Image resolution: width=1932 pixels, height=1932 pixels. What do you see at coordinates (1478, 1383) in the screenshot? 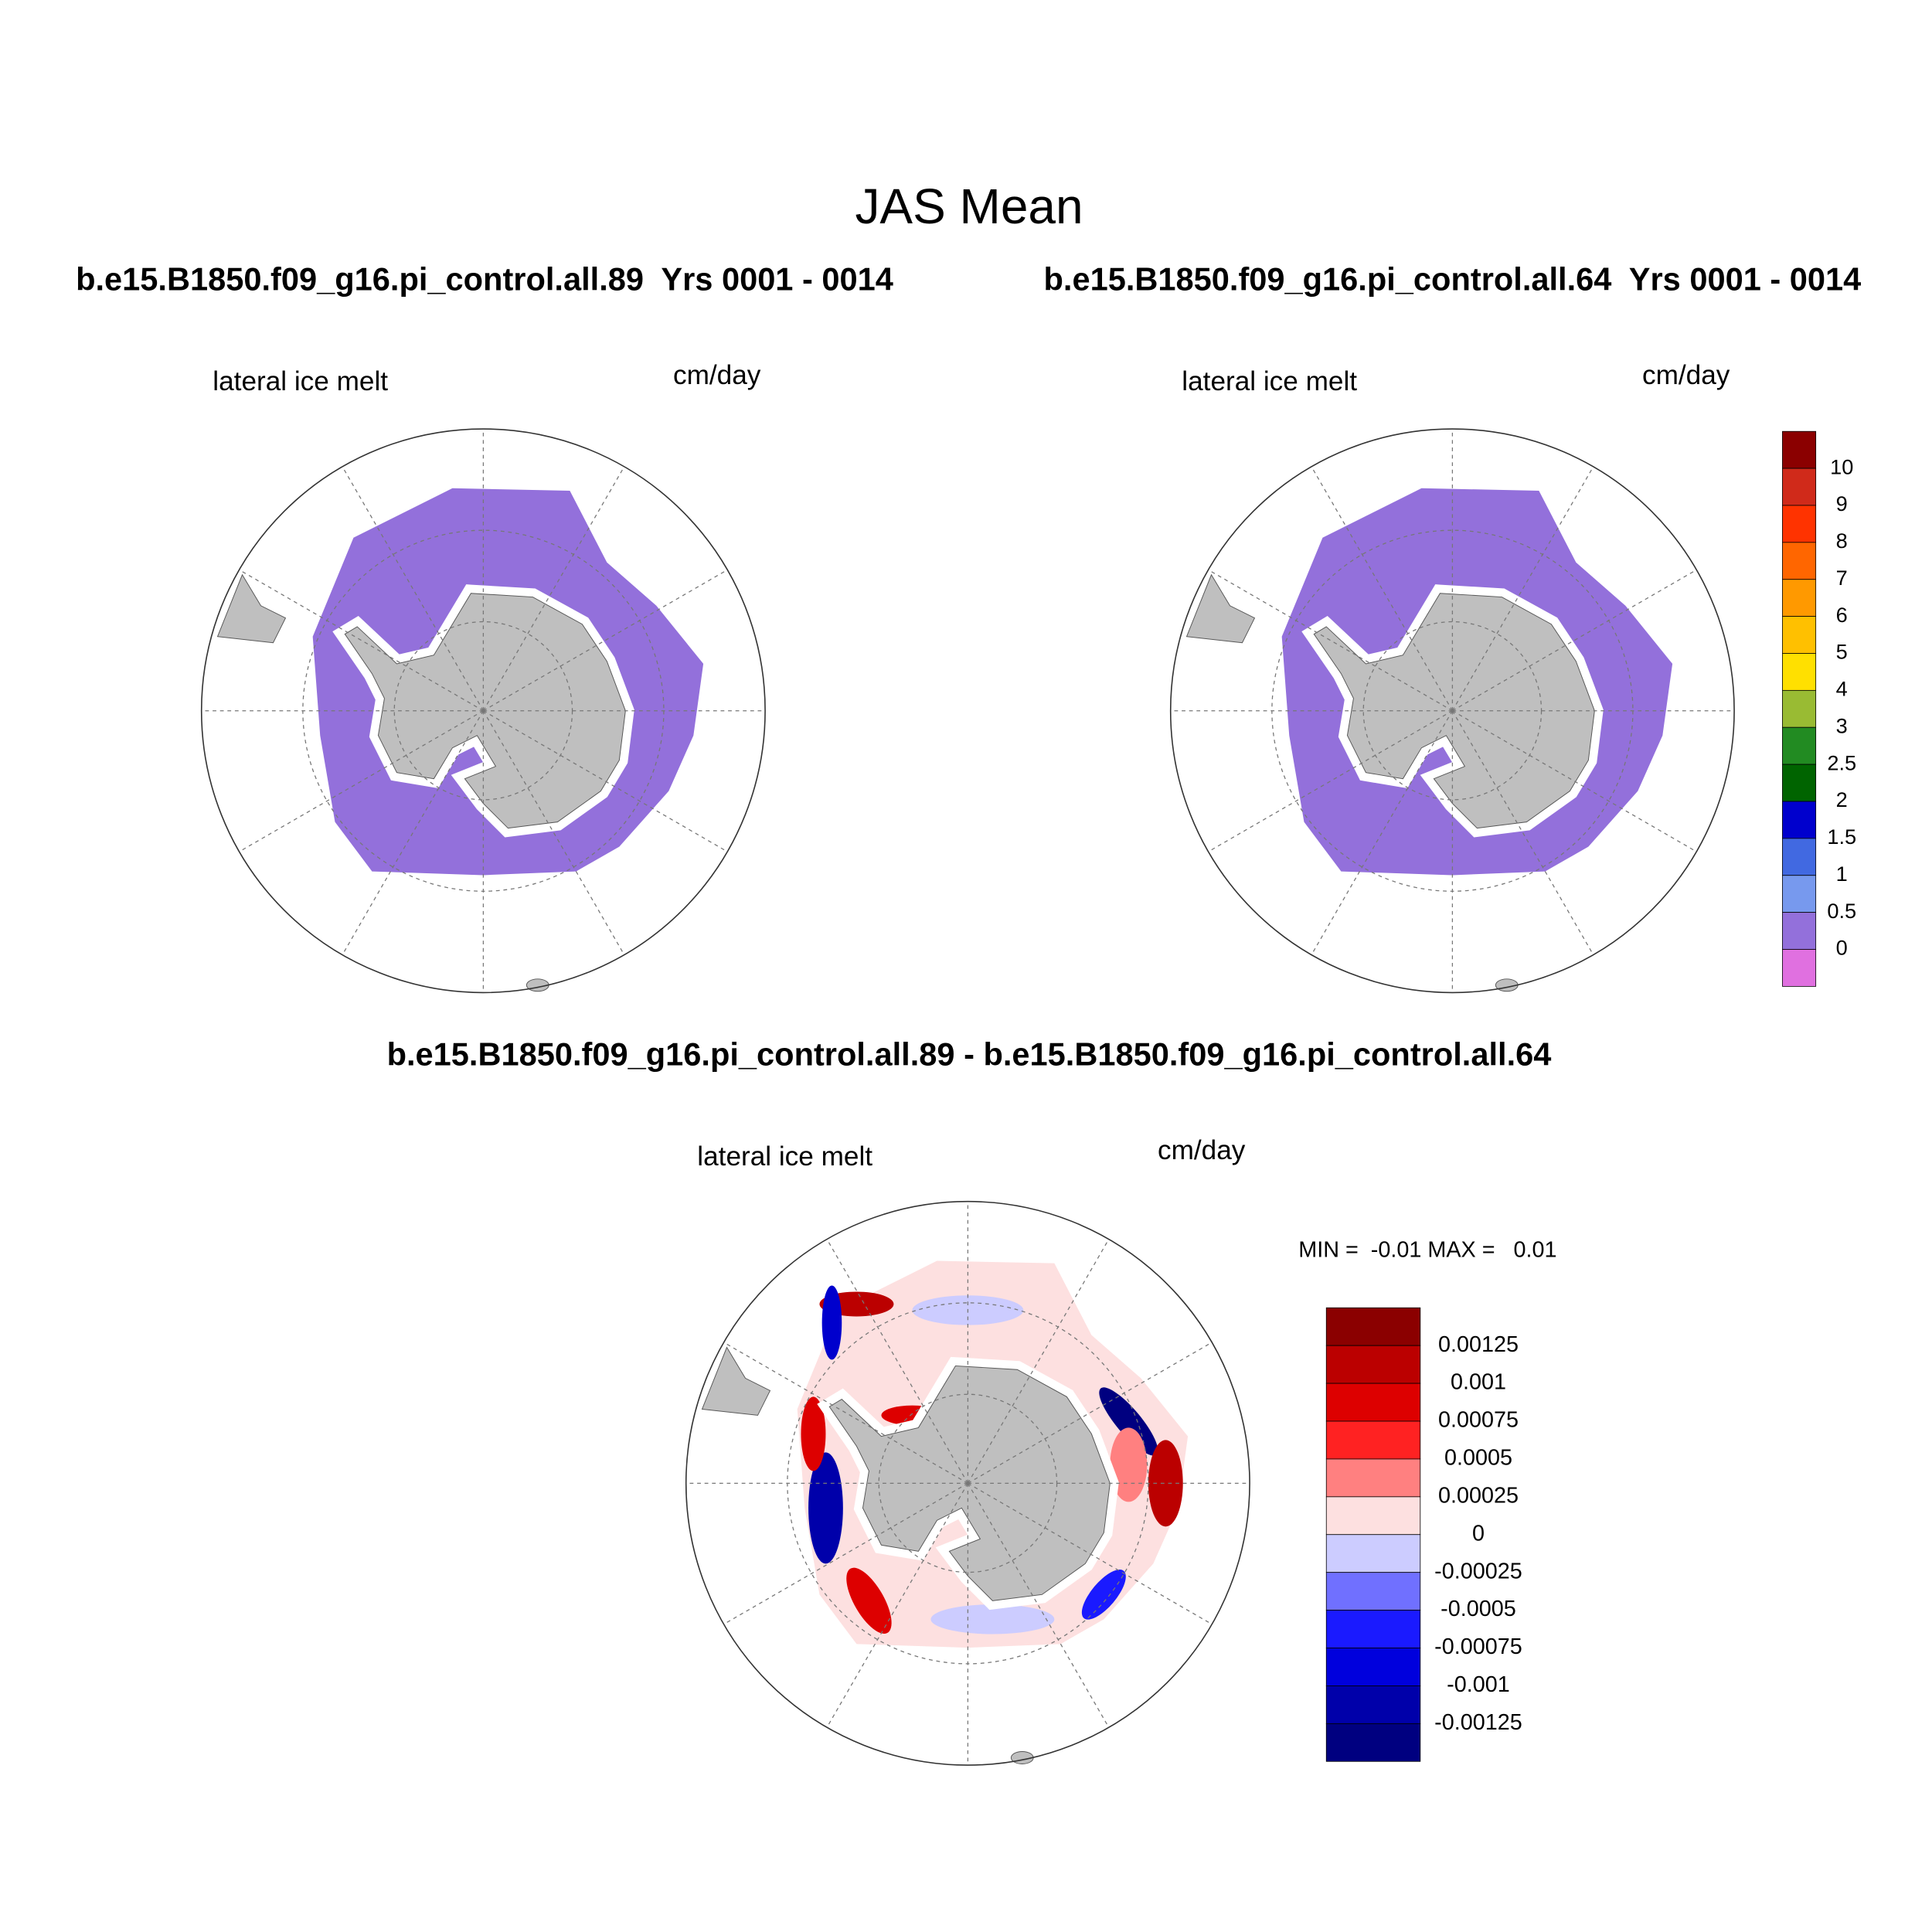
I see `colorbar-label: 0.001` at bounding box center [1478, 1383].